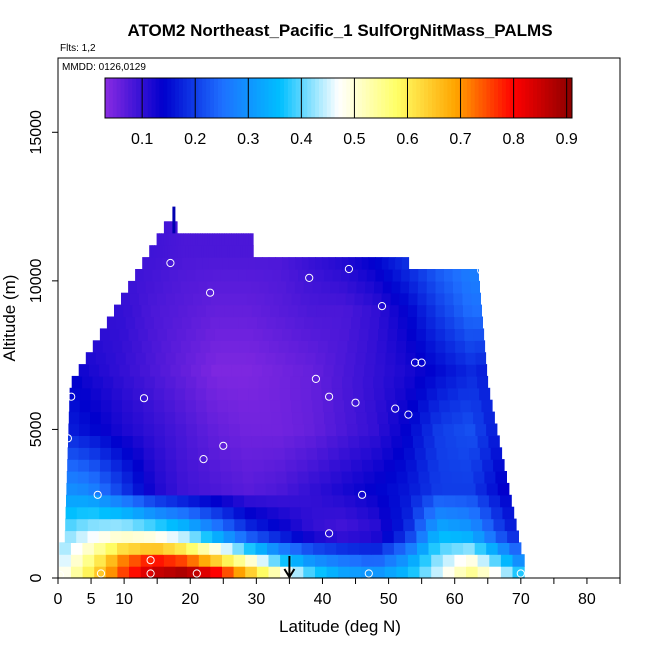  Describe the element at coordinates (389, 599) in the screenshot. I see `x-tick-label: 50` at that location.